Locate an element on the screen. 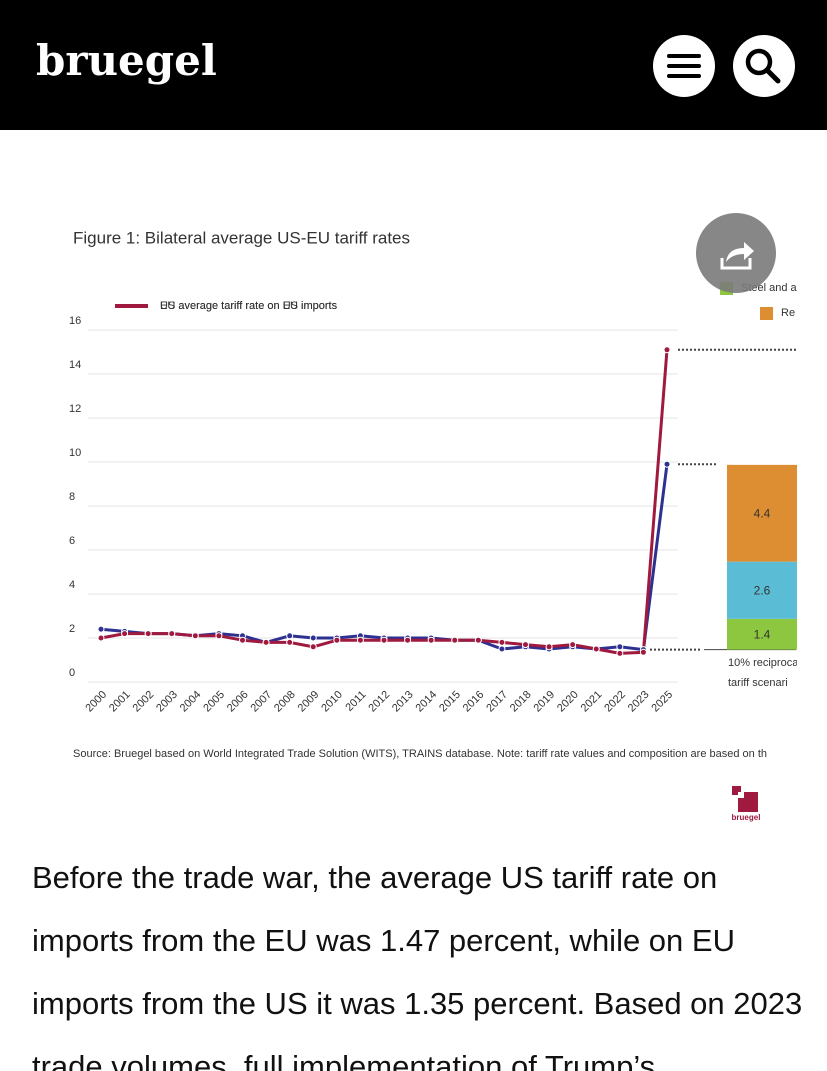  x-tick-label: 2014 is located at coordinates (427, 702).